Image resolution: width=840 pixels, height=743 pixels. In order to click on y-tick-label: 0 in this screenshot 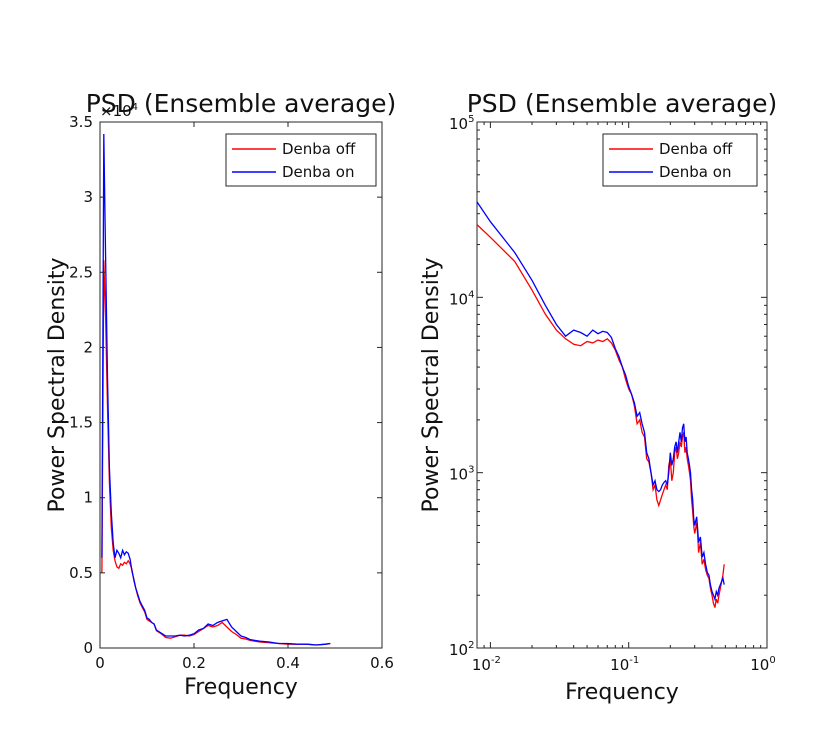, I will do `click(88, 648)`.